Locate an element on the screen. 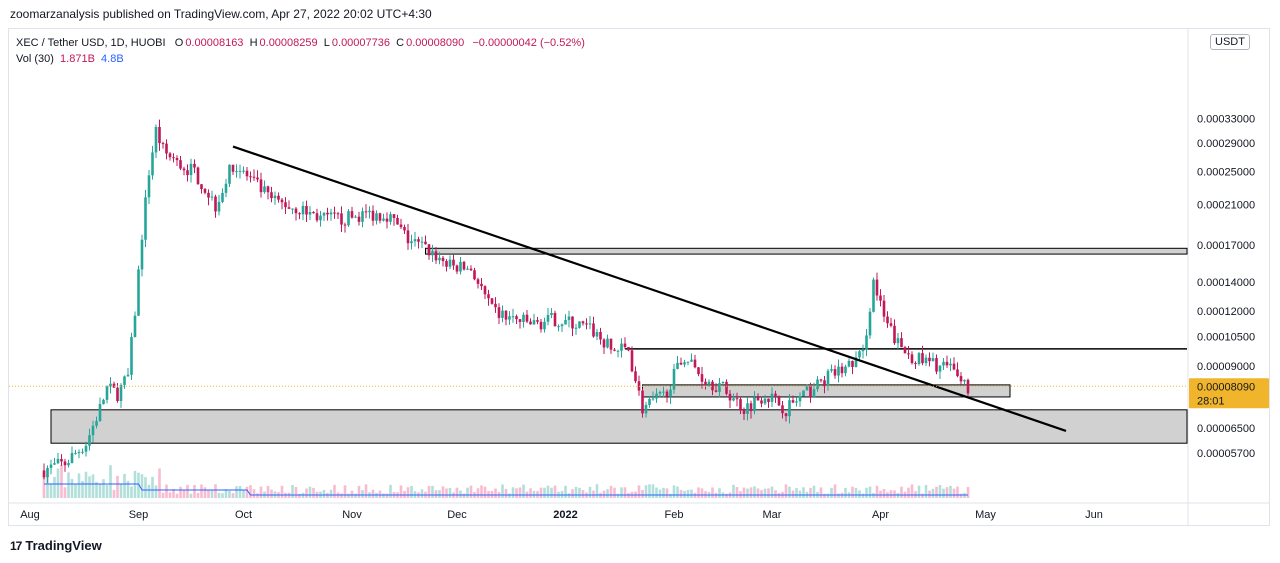  price-tick-9: 0.00006500 is located at coordinates (1226, 429).